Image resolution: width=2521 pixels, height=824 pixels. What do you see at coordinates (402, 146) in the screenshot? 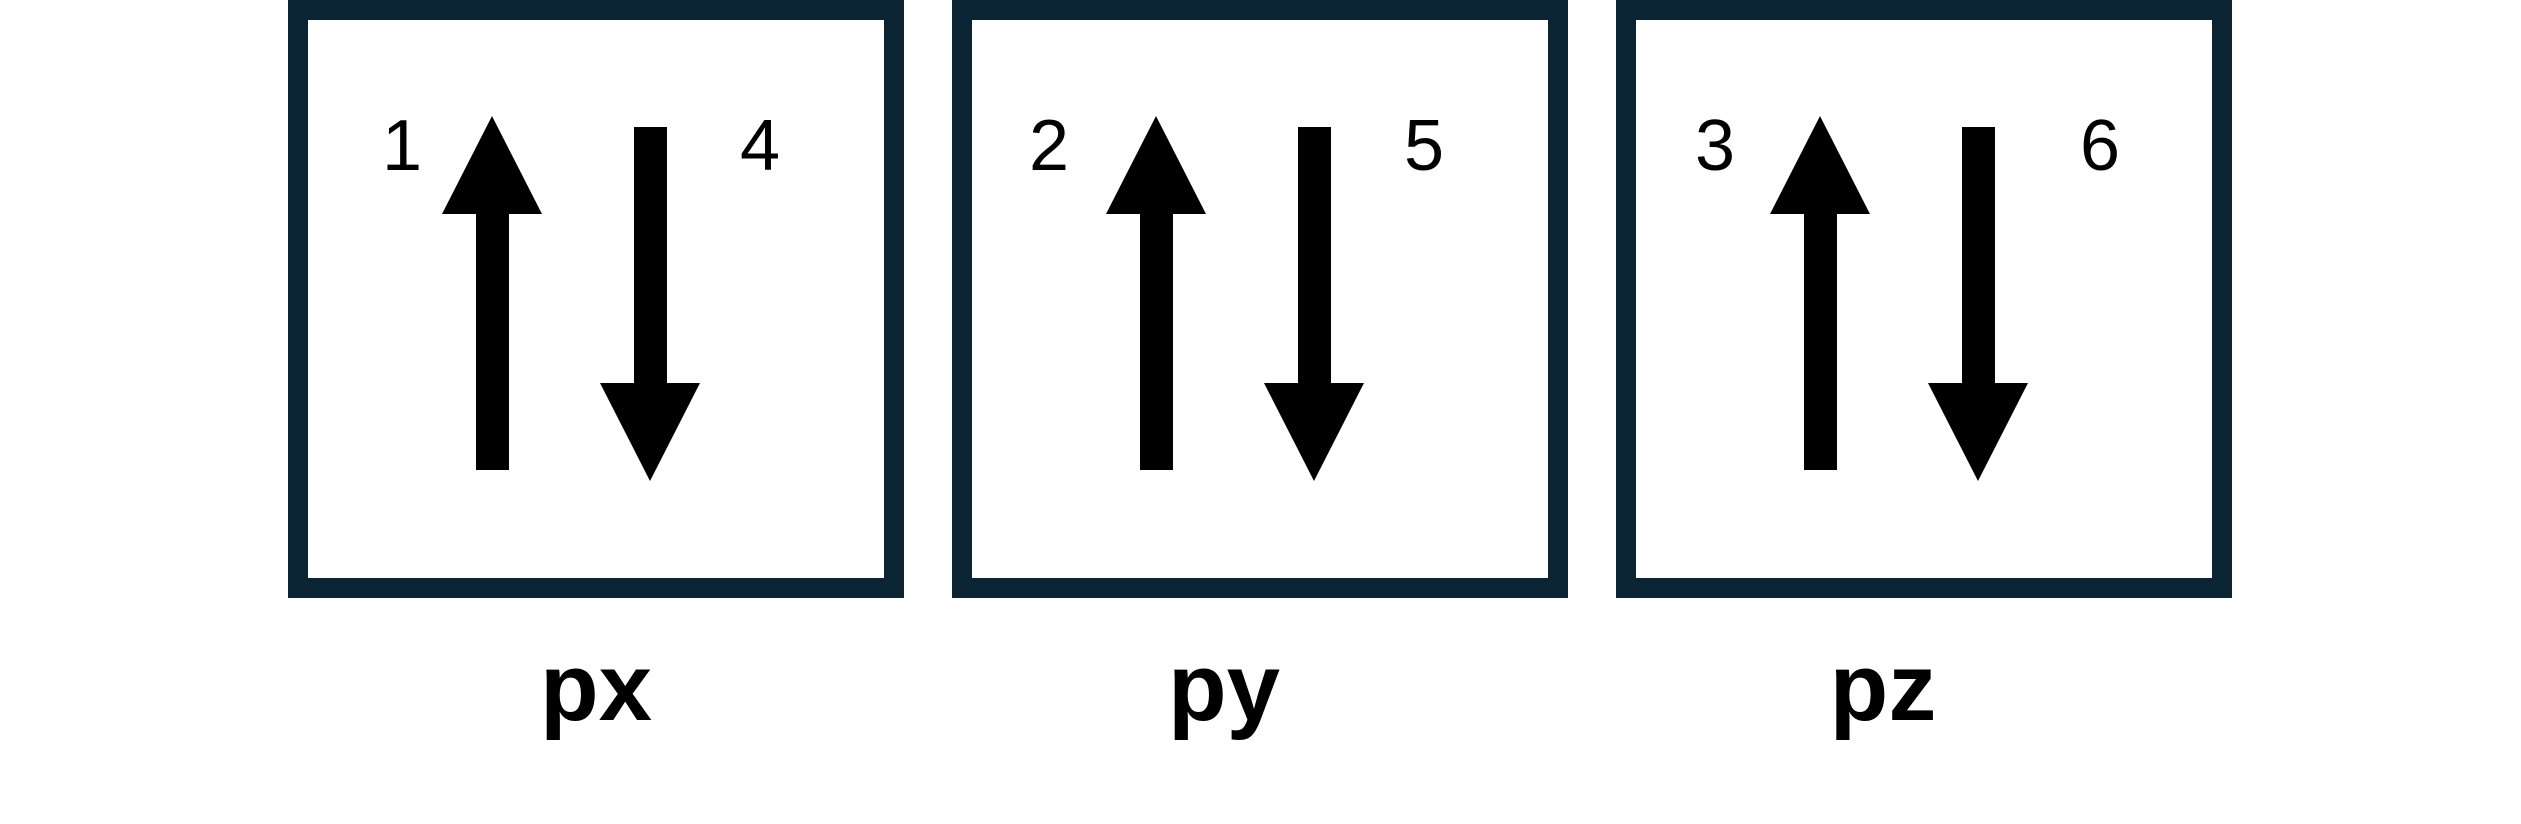
I see `electron-number-up: 1` at bounding box center [402, 146].